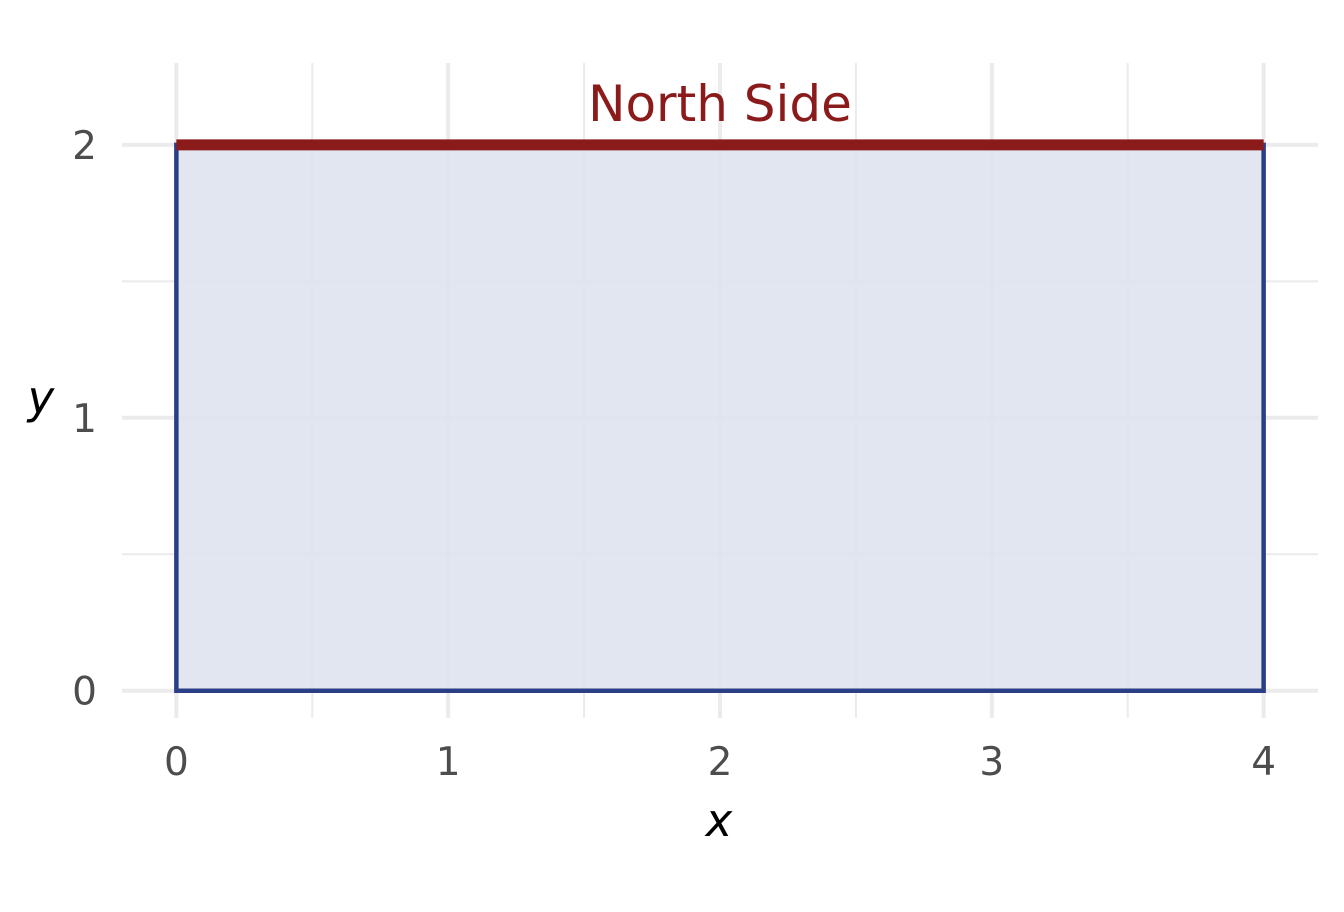 This screenshot has height=912, width=1344. Describe the element at coordinates (1263, 762) in the screenshot. I see `x-tick-label: 4` at that location.